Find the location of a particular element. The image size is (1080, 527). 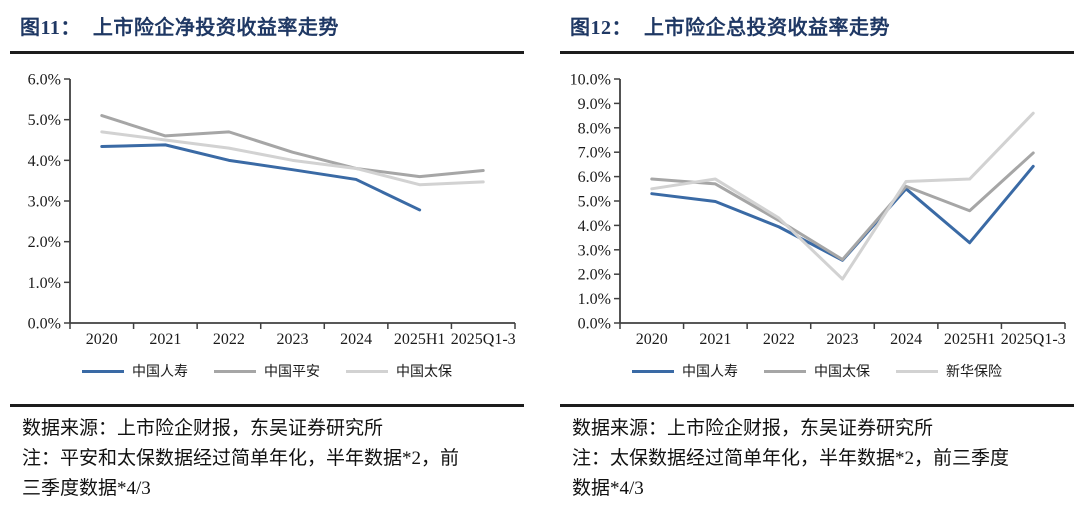

y-tick-label: 10.0% is located at coordinates (590, 80).